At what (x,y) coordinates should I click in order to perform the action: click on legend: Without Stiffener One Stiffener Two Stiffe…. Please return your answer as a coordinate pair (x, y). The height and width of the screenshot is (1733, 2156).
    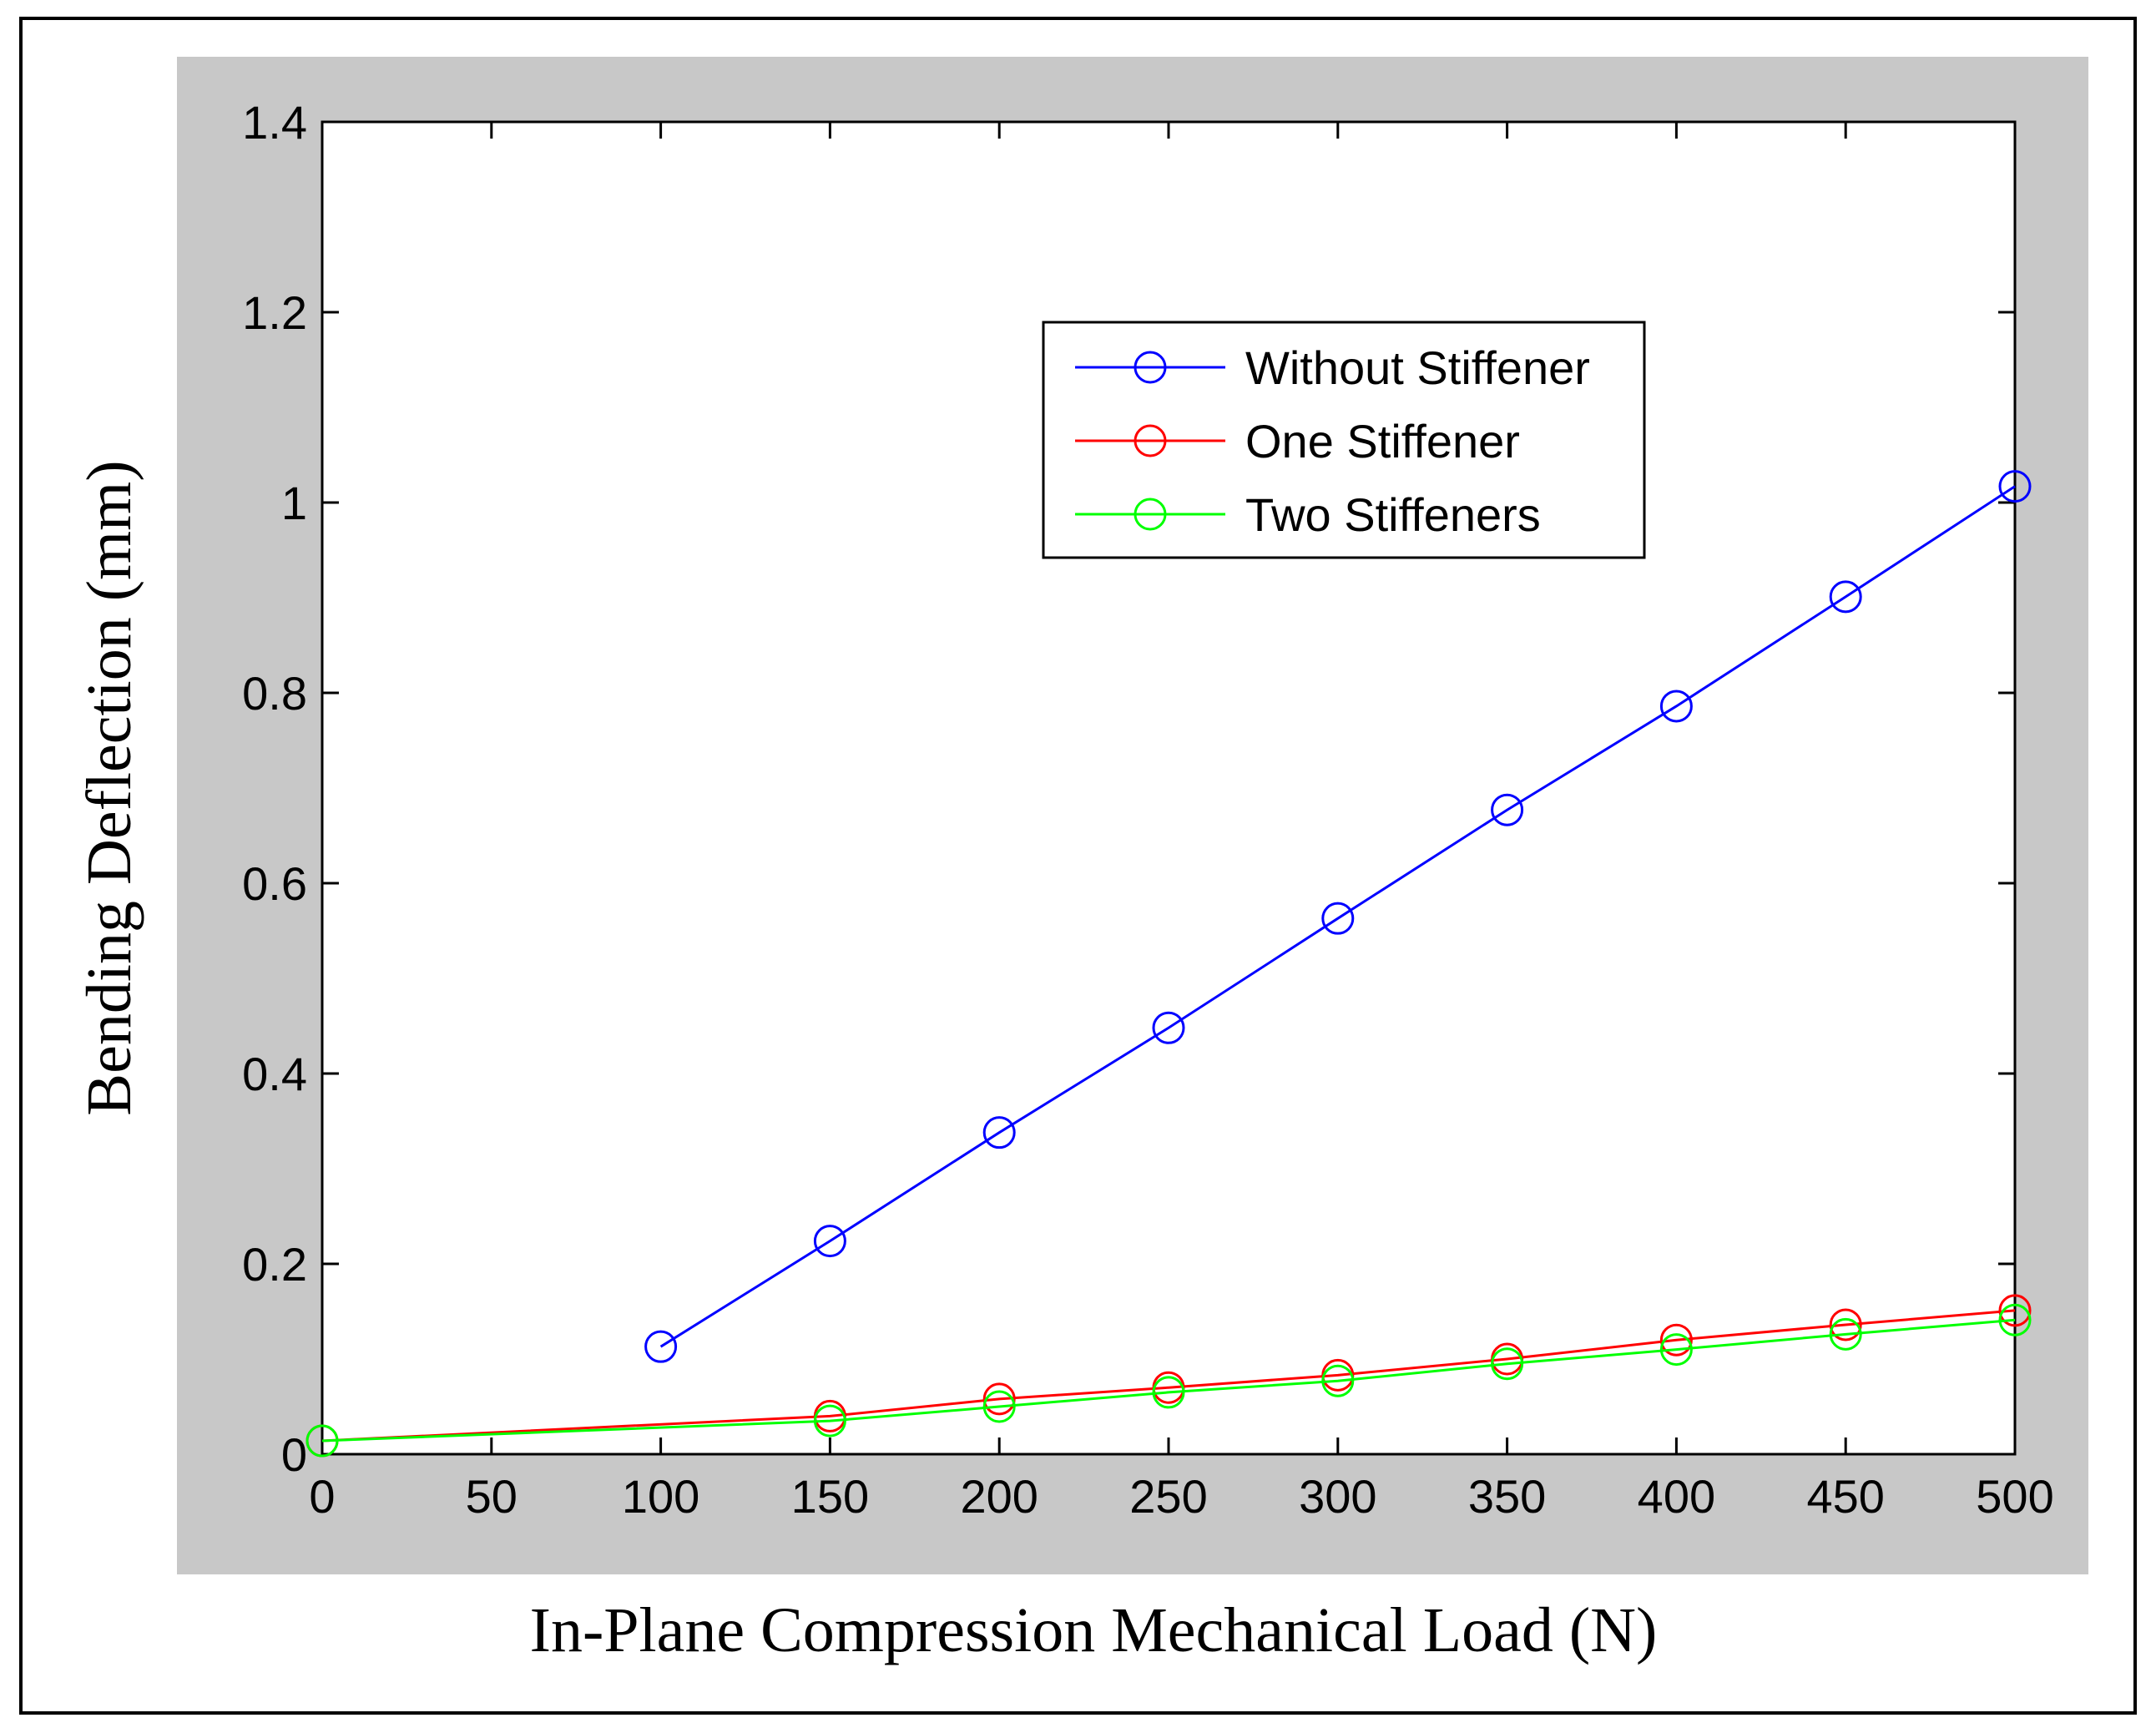
    Looking at the image, I should click on (1344, 440).